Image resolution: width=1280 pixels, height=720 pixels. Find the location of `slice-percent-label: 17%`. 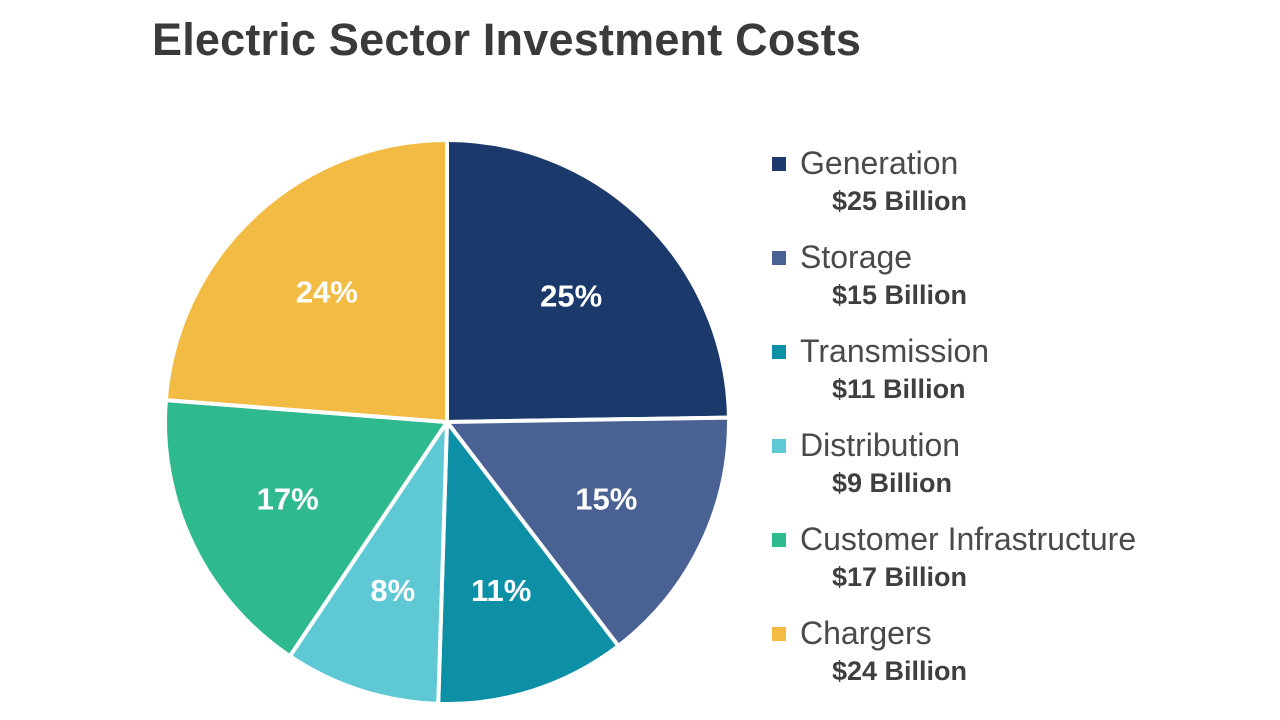

slice-percent-label: 17% is located at coordinates (288, 499).